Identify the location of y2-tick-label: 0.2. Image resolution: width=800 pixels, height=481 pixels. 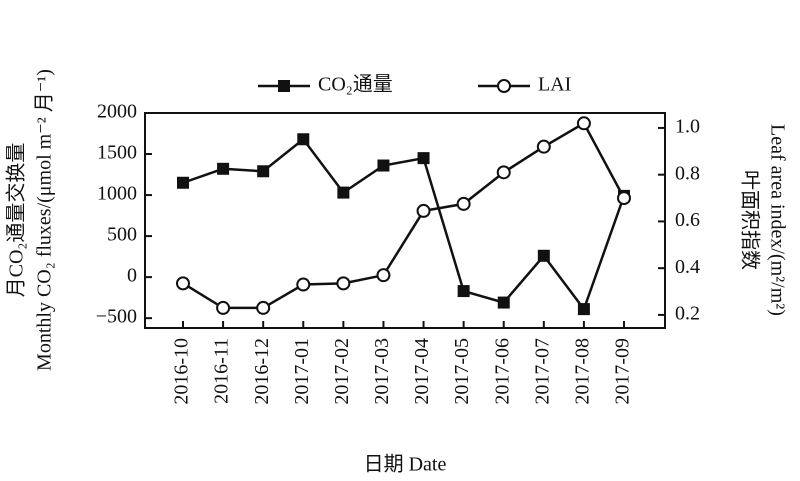
(687, 314).